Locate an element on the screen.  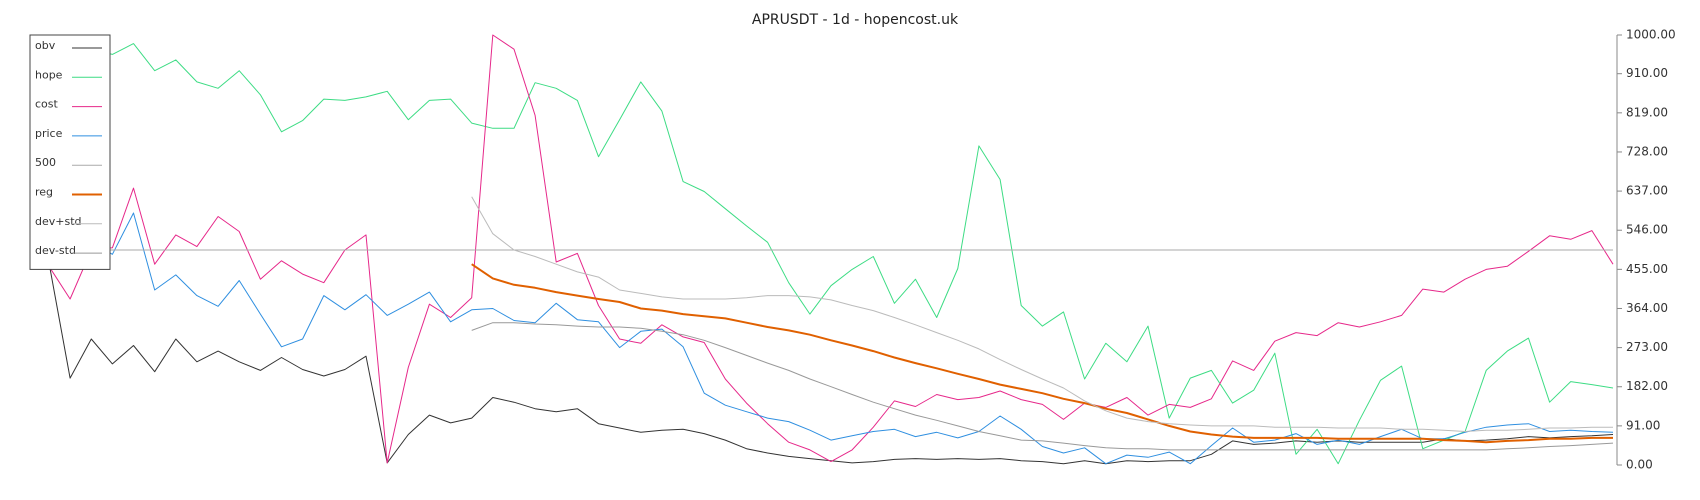
legend: obv hope cost price 500 reg dev+std dev-std is located at coordinates (70, 152).